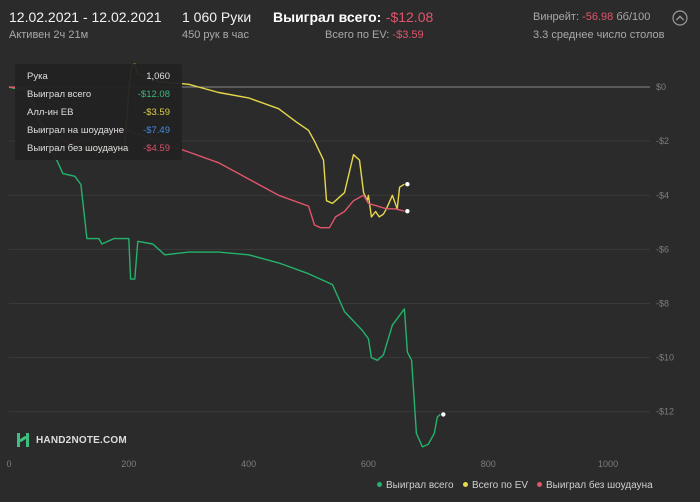 The width and height of the screenshot is (700, 502). I want to click on total-ev: Всего по EV: -$3.59, so click(374, 35).